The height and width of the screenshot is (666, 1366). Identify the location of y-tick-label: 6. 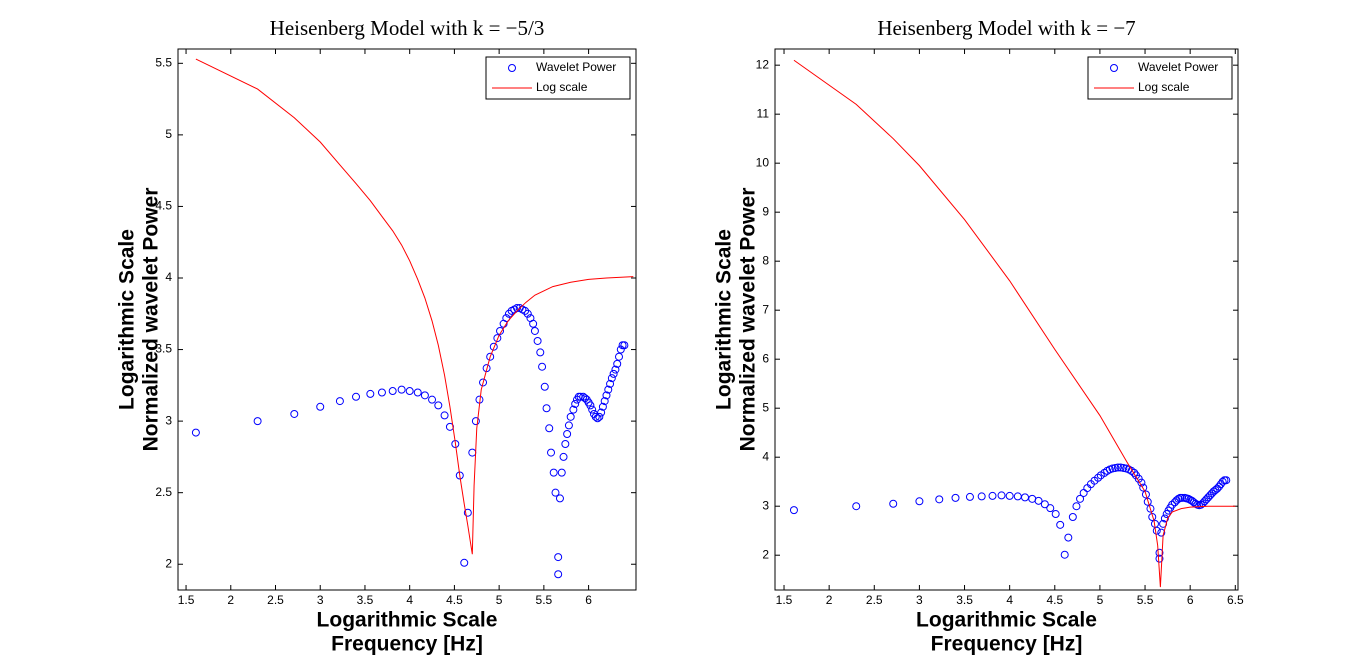
(765, 358).